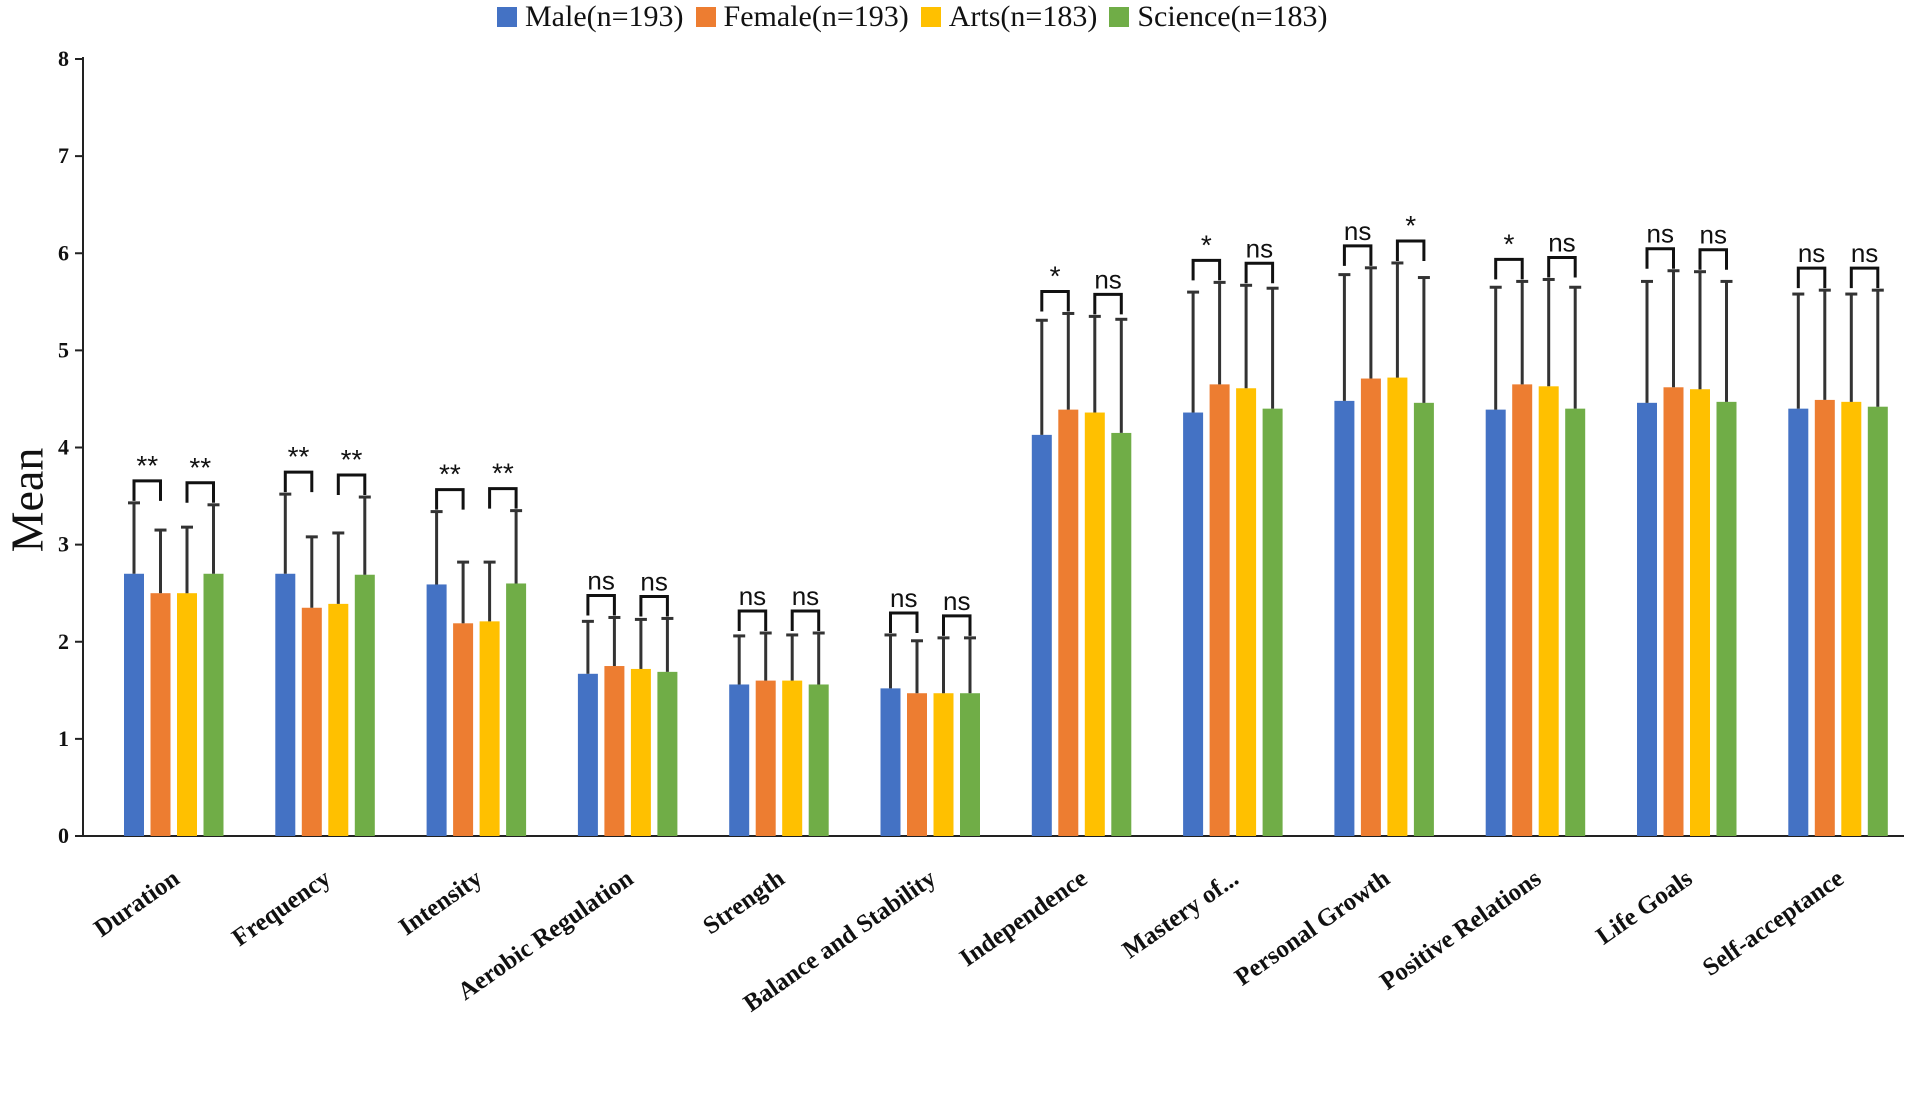  What do you see at coordinates (614, 751) in the screenshot?
I see `bar-female-aerobic-regulation` at bounding box center [614, 751].